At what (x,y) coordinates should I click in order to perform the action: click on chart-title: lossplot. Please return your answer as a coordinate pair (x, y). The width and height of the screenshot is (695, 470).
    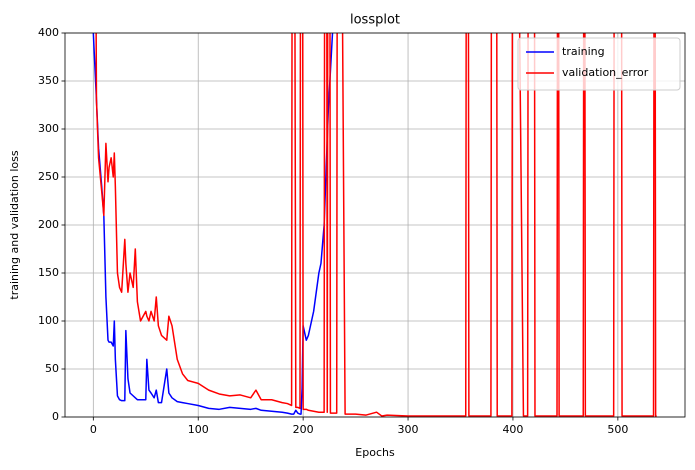
    Looking at the image, I should click on (375, 20).